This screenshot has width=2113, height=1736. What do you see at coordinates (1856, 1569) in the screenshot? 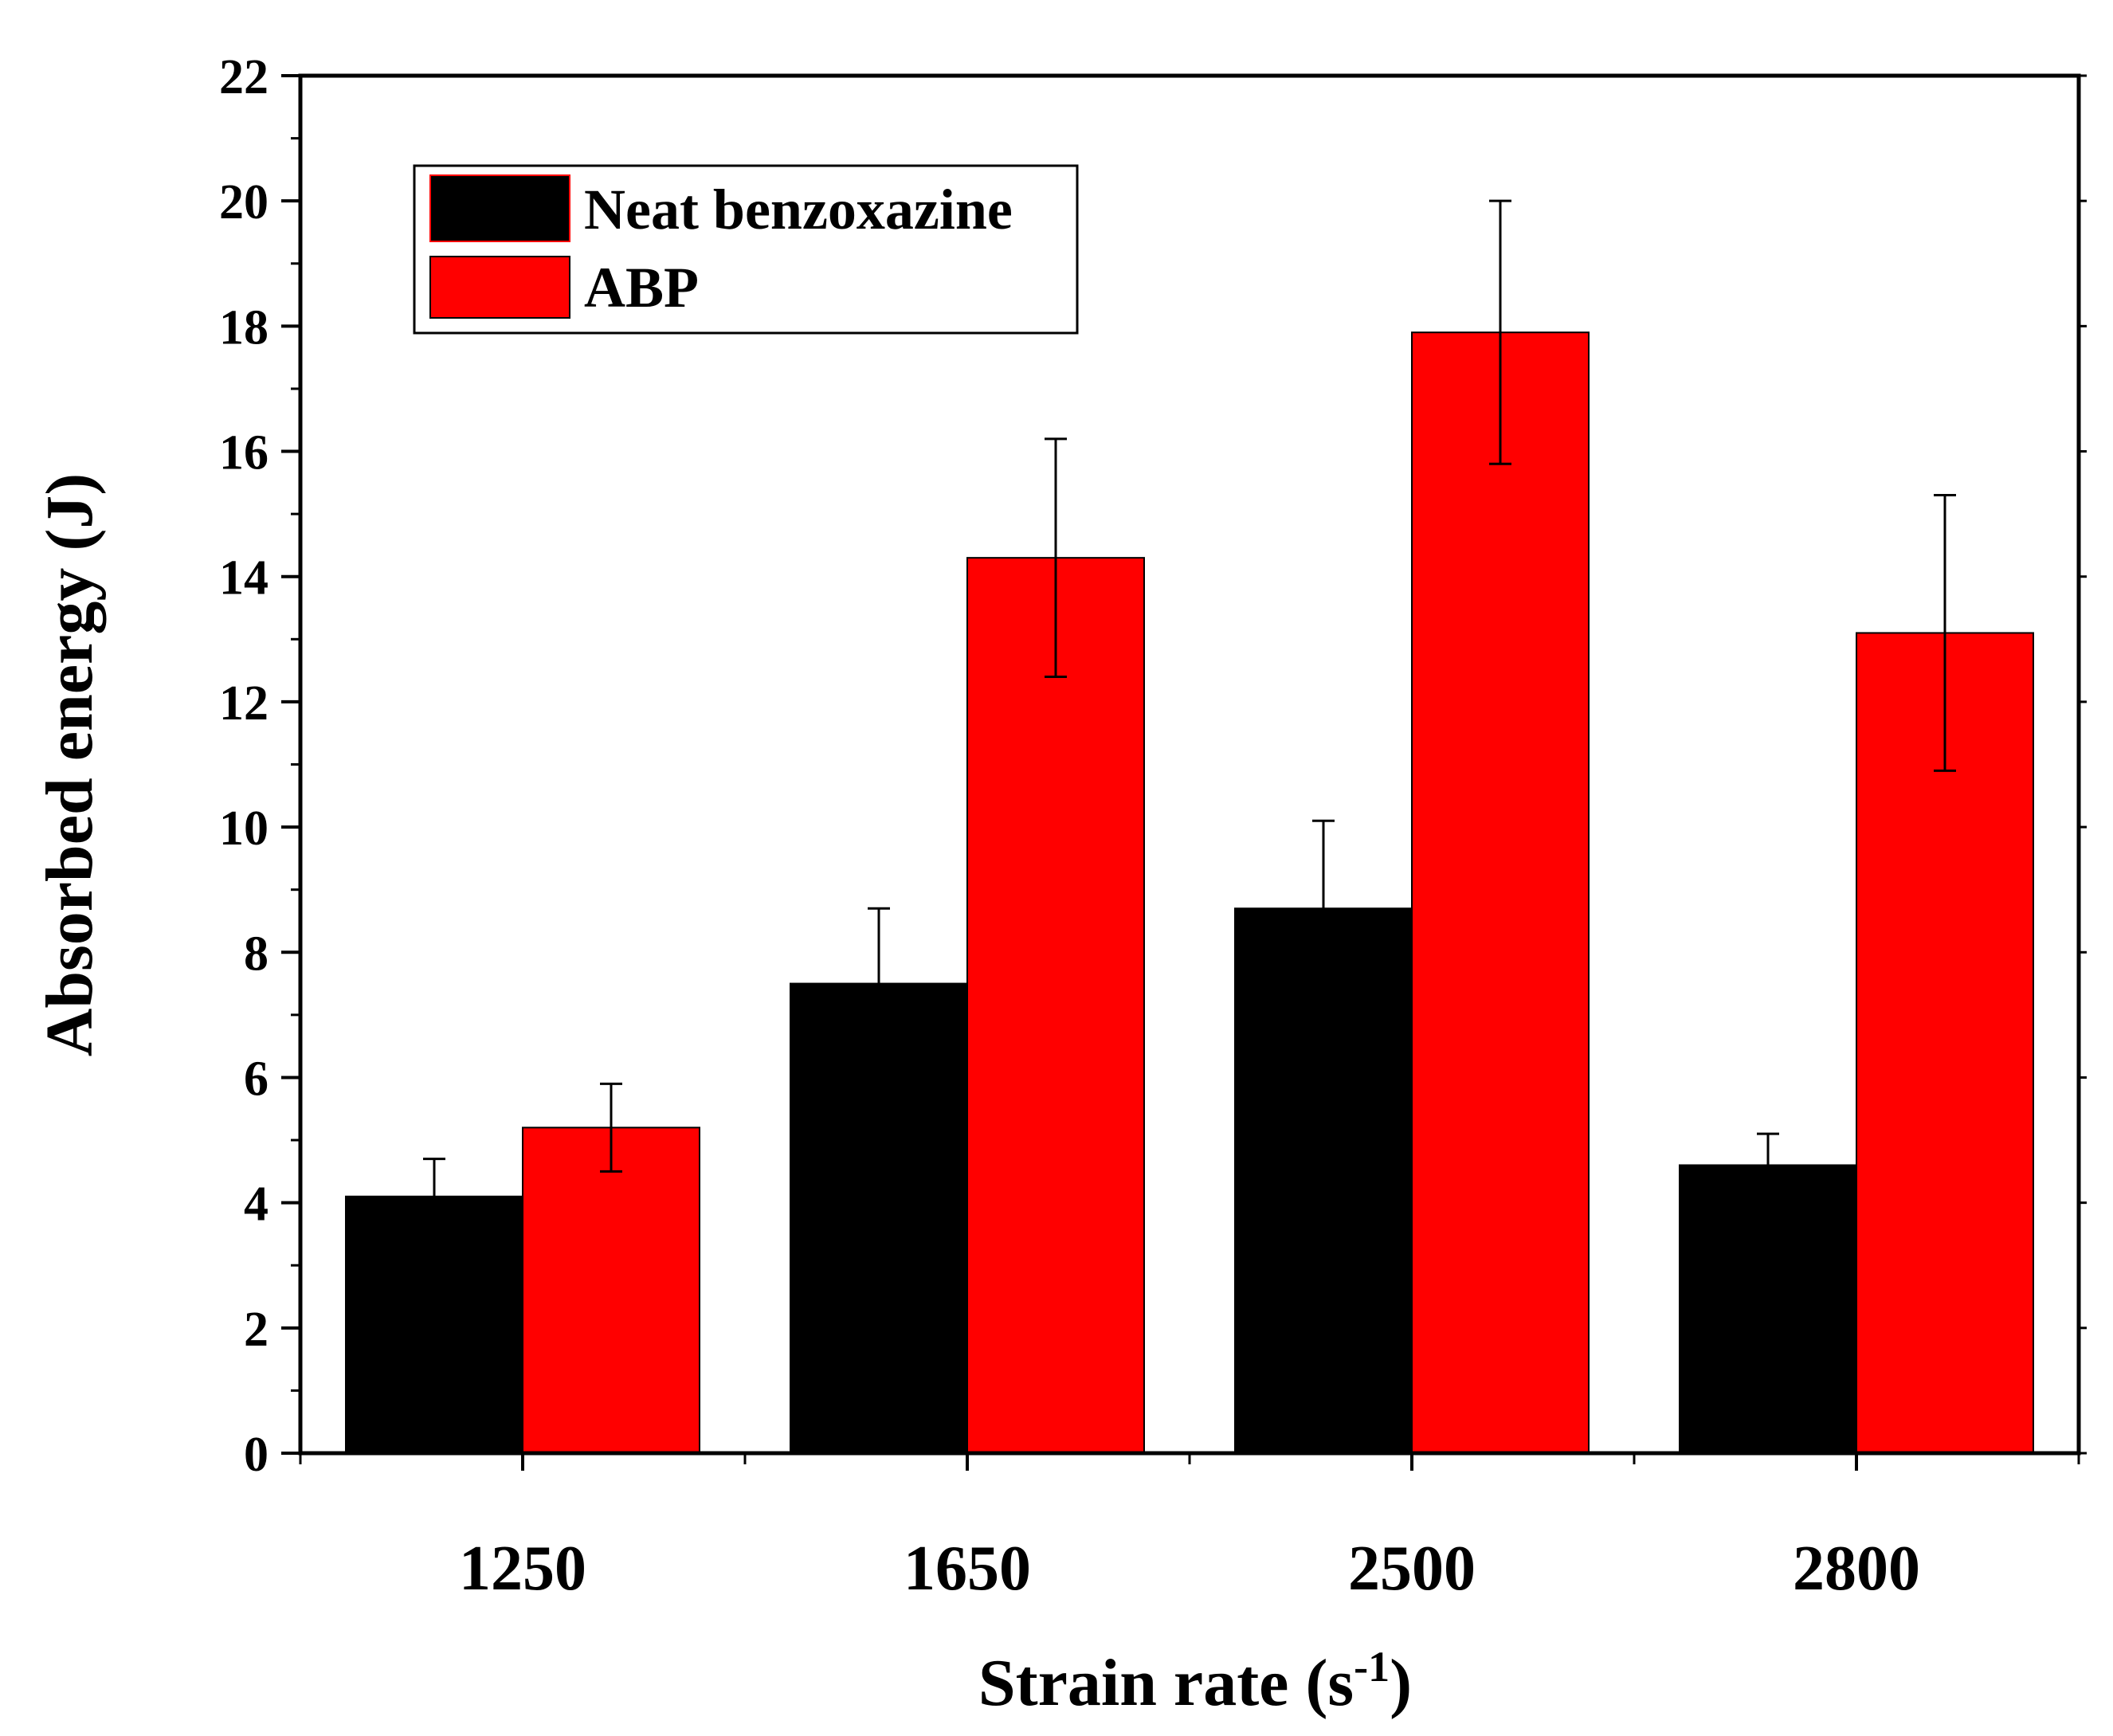
I see `x-tick-label-2800: 2800` at bounding box center [1856, 1569].